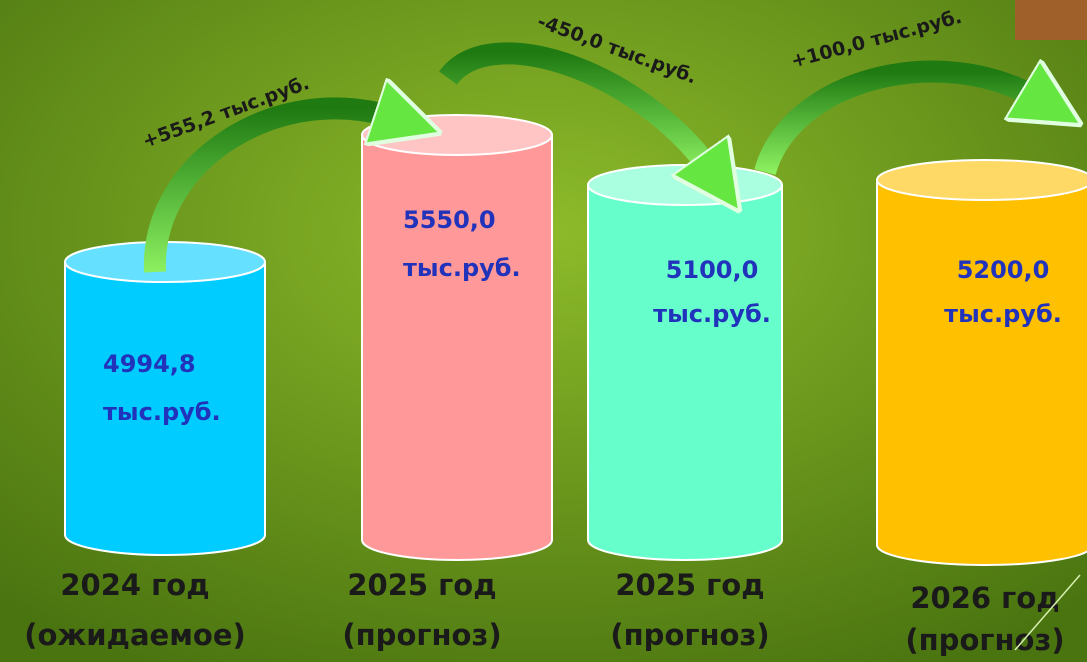  I want to click on corner-image, so click(1051, 20).